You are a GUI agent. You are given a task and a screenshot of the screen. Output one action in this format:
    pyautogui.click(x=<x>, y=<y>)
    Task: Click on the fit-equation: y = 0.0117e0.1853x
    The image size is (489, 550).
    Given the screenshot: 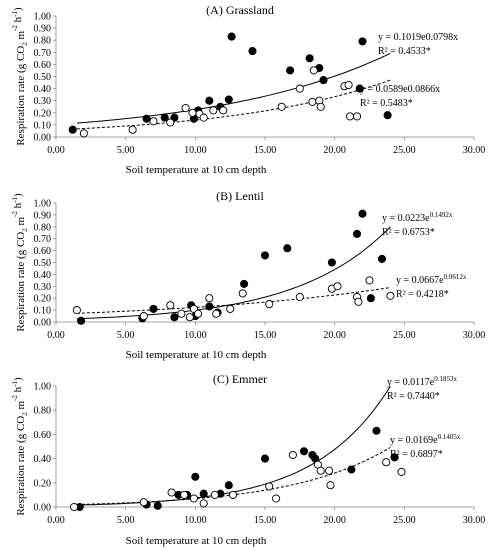 What is the action you would take?
    pyautogui.click(x=422, y=381)
    